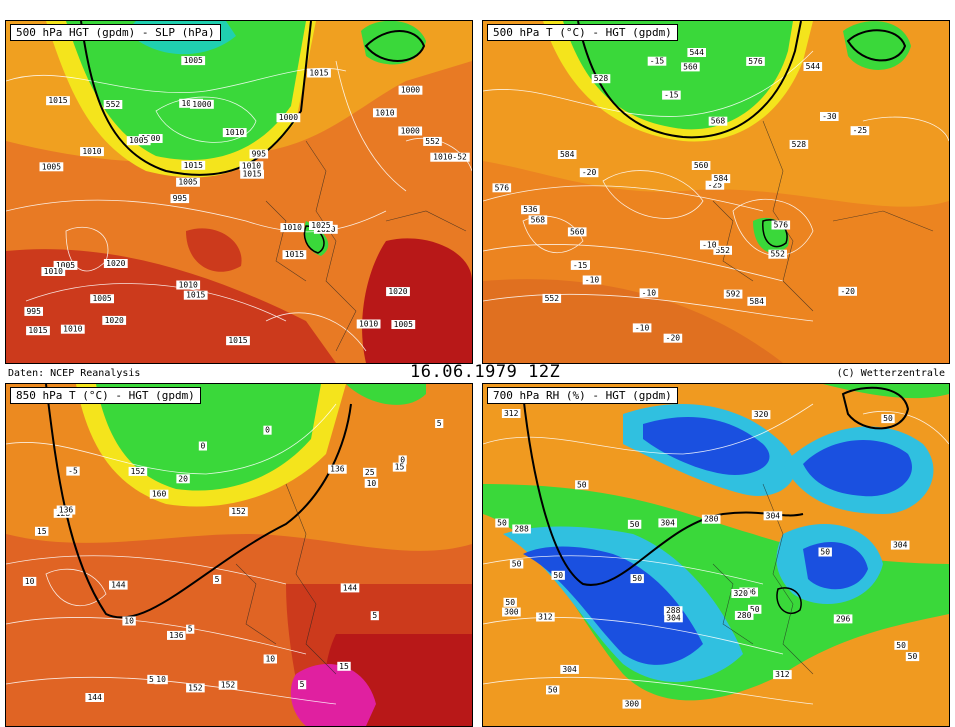 Image resolution: width=955 pixels, height=727 pixels. I want to click on contour-label: 1010-52, so click(450, 157).